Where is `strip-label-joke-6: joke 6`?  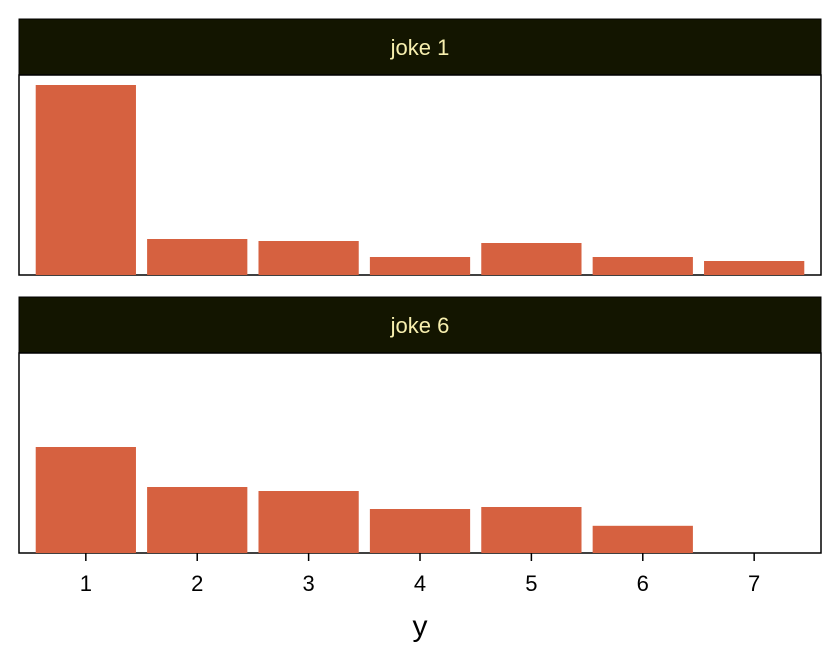
strip-label-joke-6: joke 6 is located at coordinates (420, 325).